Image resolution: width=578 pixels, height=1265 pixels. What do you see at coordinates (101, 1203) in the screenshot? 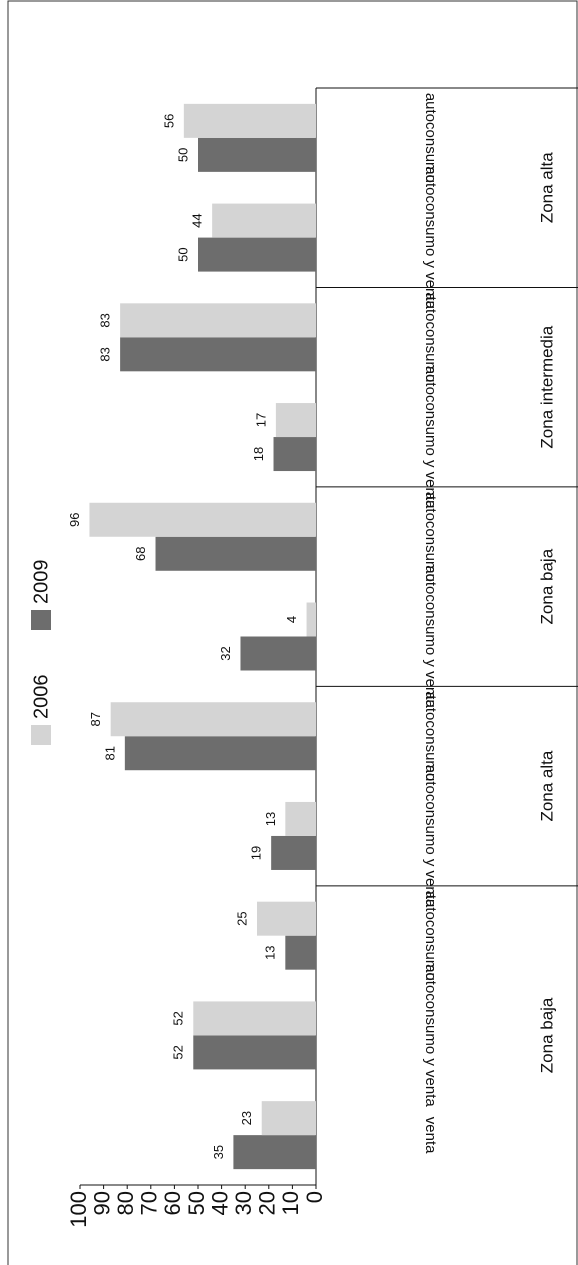
I see `y-tick-label: 90` at bounding box center [101, 1203].